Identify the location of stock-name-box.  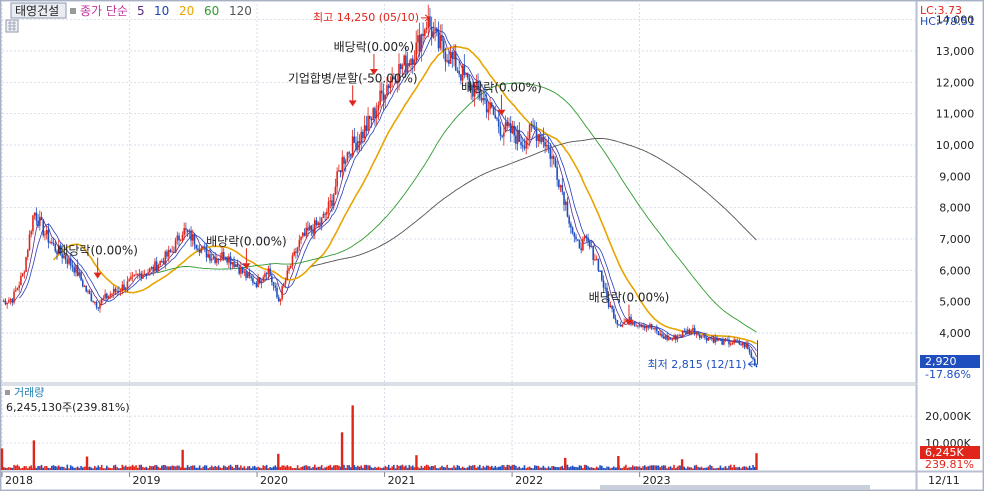
(38, 10).